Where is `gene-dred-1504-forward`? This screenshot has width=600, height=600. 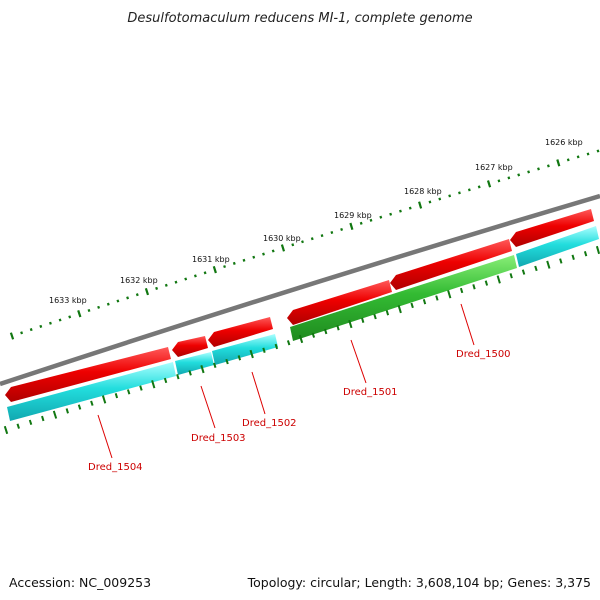
gene-dred-1504-forward is located at coordinates (88, 374).